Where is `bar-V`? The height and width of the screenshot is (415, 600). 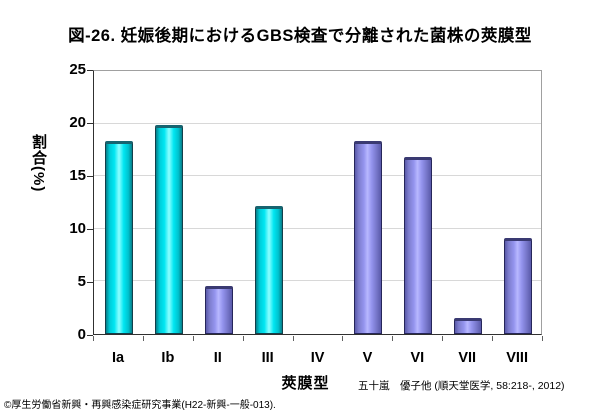
bar-V is located at coordinates (368, 237).